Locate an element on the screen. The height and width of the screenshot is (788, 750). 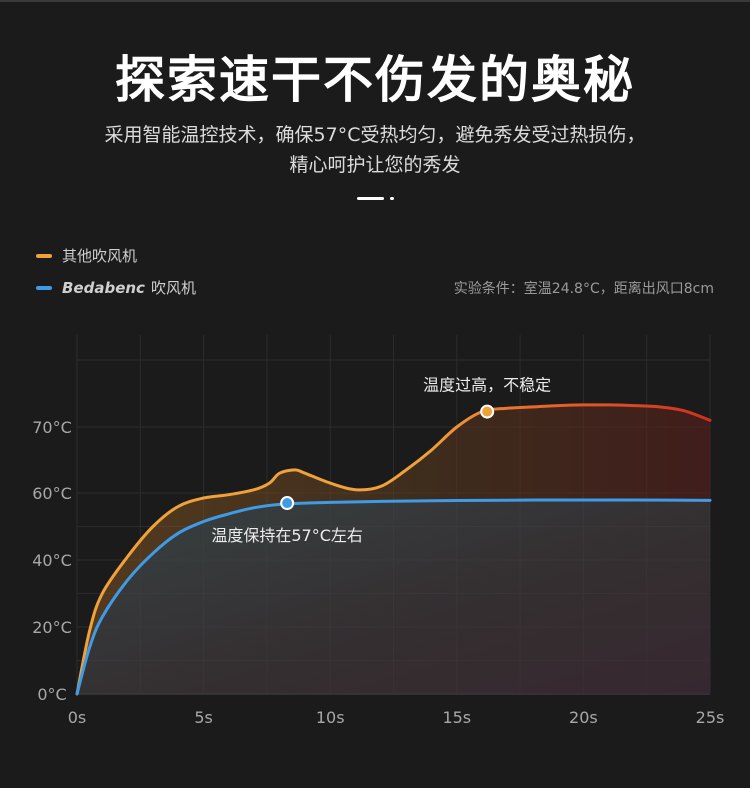
x-tick-label: 15s is located at coordinates (456, 717).